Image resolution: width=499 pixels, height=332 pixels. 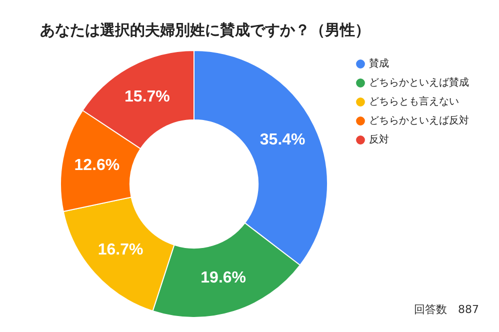 I want to click on data-label: 12.6%, so click(x=97, y=165).